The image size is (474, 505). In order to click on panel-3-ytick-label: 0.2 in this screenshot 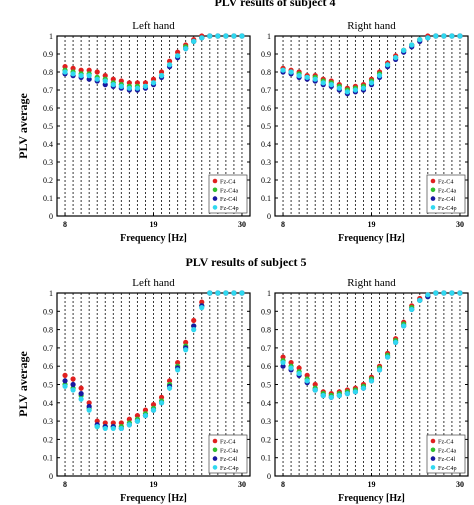, I will do `click(48, 439)`.